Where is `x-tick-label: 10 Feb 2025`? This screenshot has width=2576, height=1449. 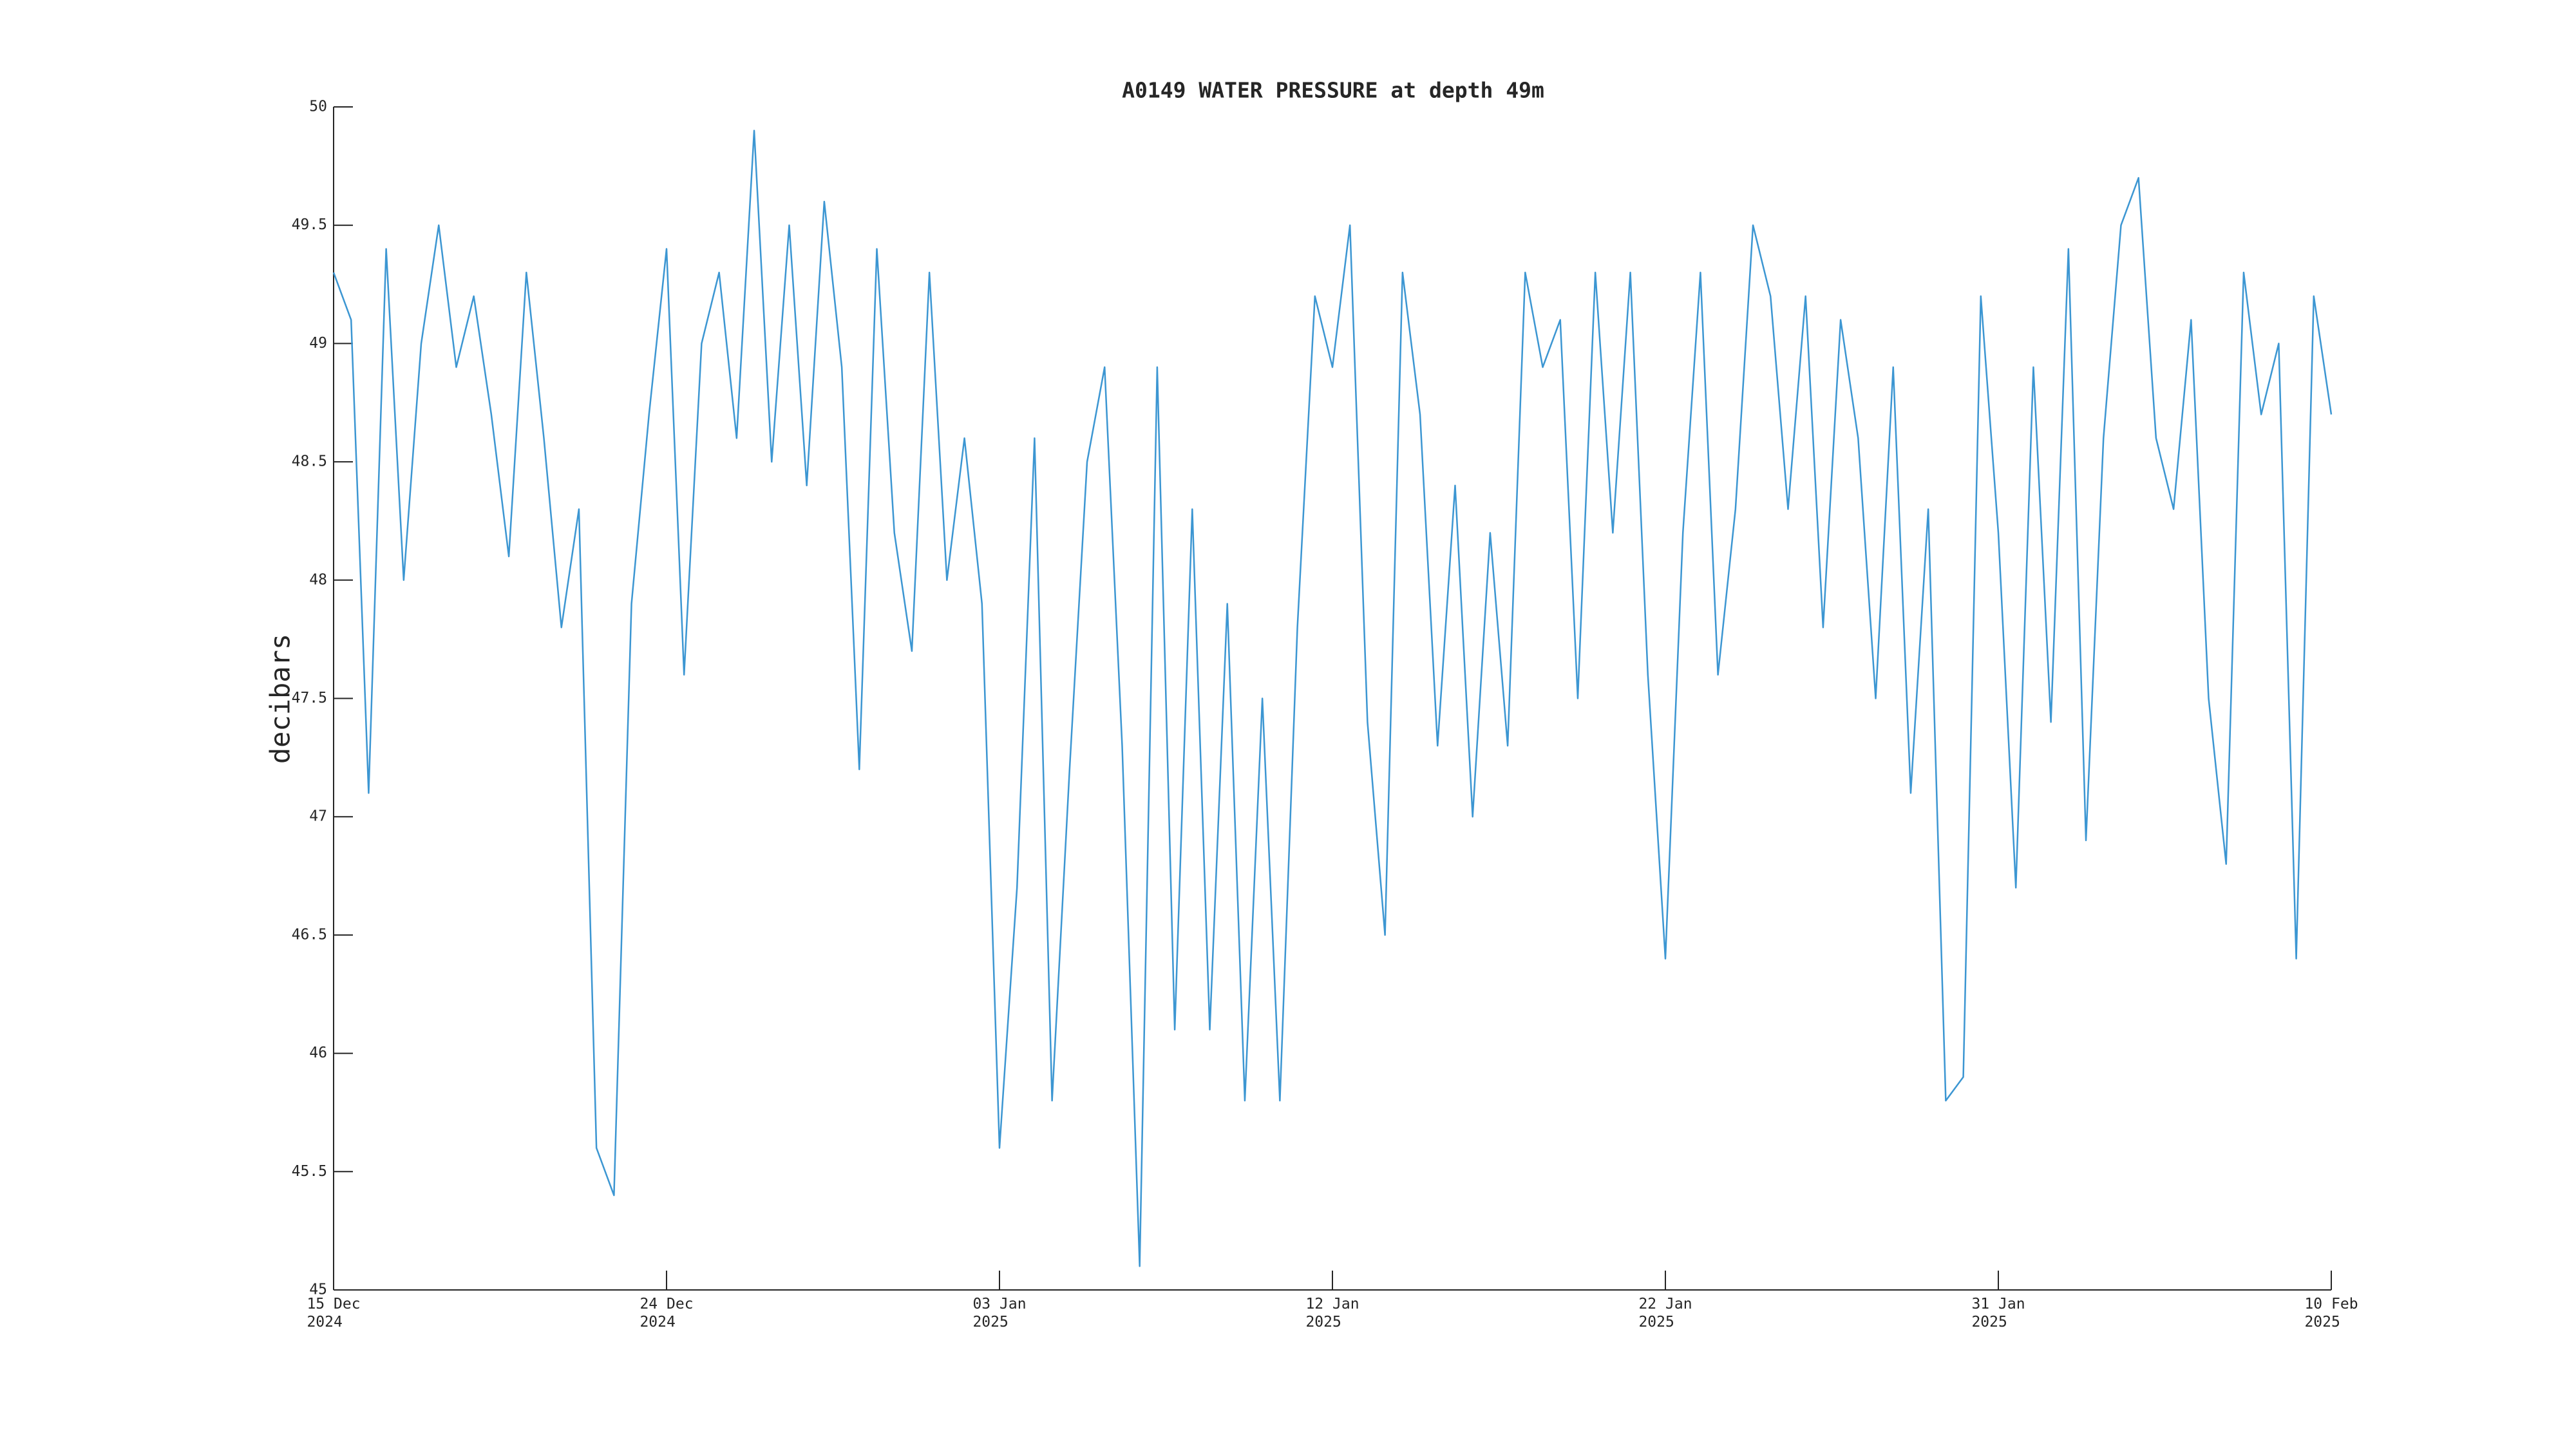
x-tick-label: 10 Feb 2025 is located at coordinates (2331, 1314).